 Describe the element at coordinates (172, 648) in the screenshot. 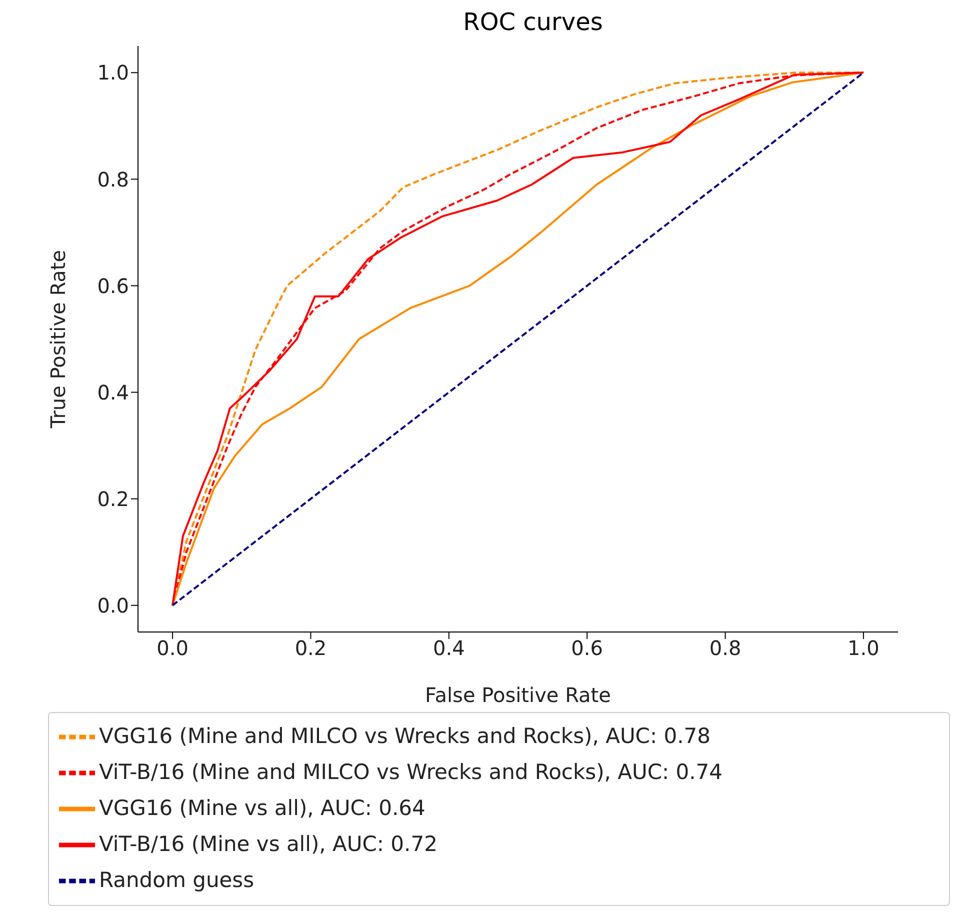

I see `x-tick-label: 0.0` at that location.